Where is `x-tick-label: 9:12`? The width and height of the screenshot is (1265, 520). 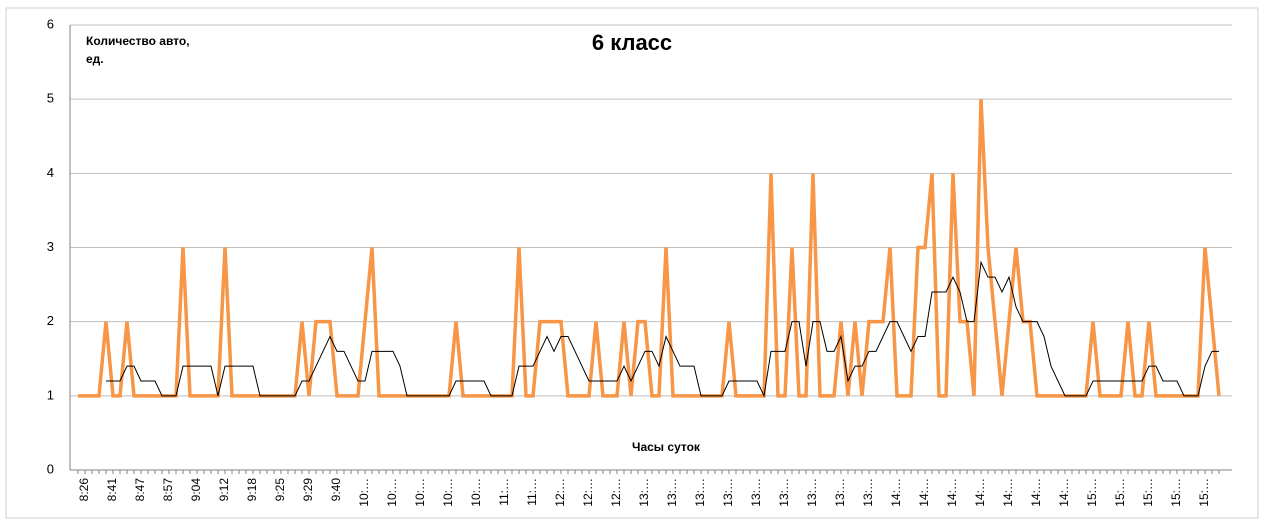 x-tick-label: 9:12 is located at coordinates (224, 490).